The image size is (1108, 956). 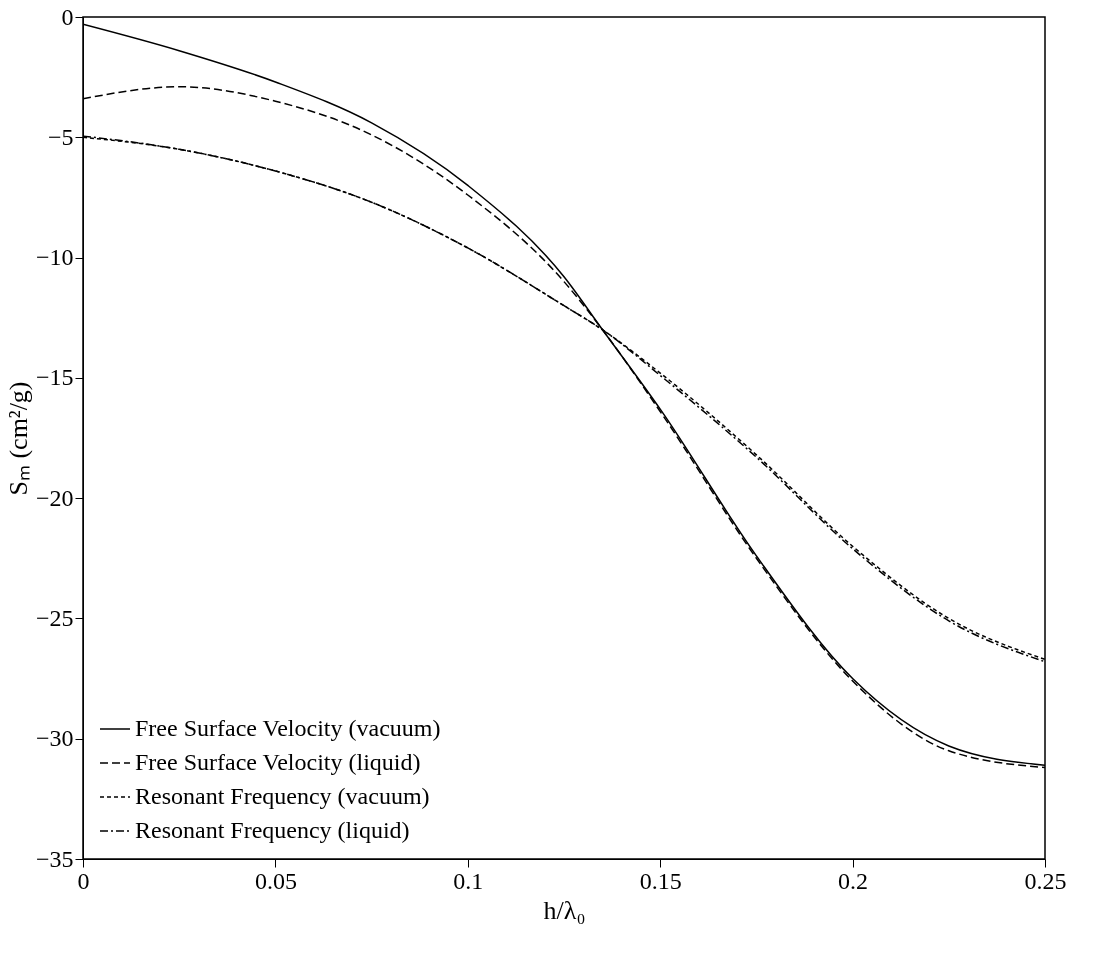 I want to click on x-tick-label: 0.15, so click(x=660, y=880).